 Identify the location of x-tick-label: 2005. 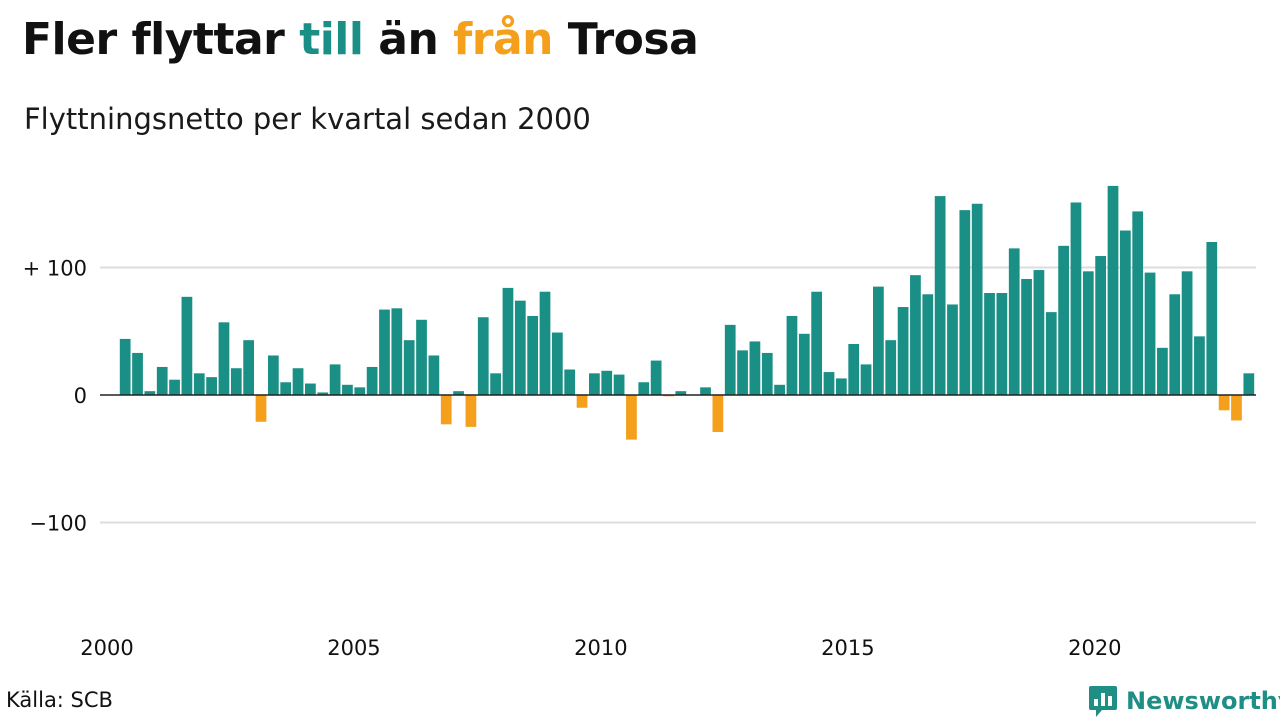
(353, 648).